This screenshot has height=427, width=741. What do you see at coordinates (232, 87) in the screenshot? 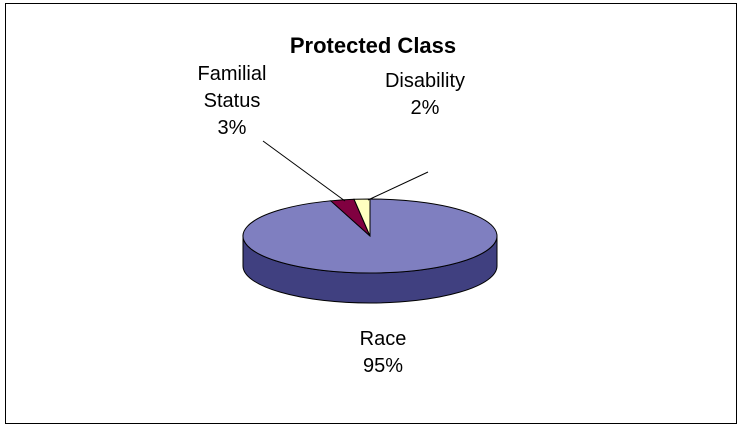
I see `category-label: Familial Status` at bounding box center [232, 87].